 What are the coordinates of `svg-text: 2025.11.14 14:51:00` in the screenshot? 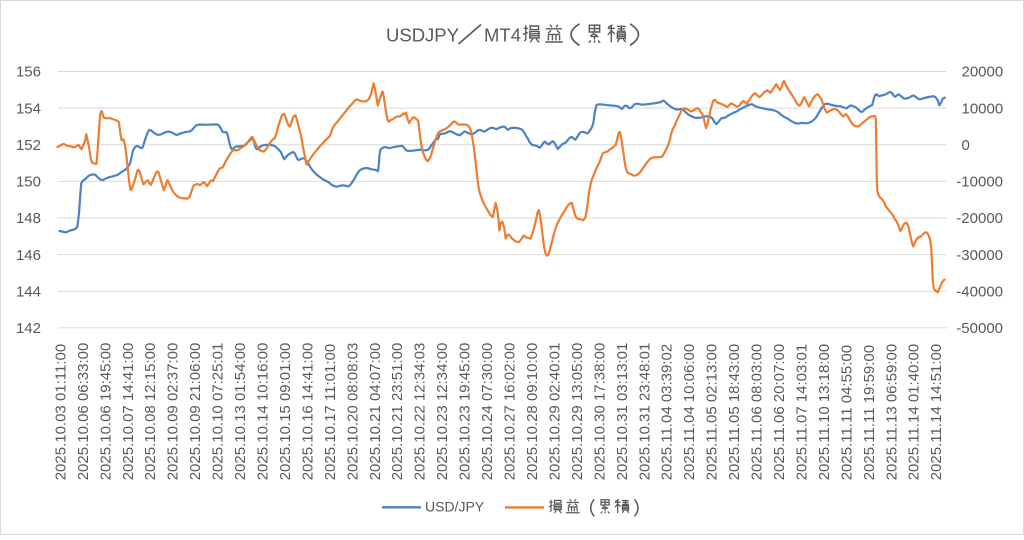 It's located at (936, 412).